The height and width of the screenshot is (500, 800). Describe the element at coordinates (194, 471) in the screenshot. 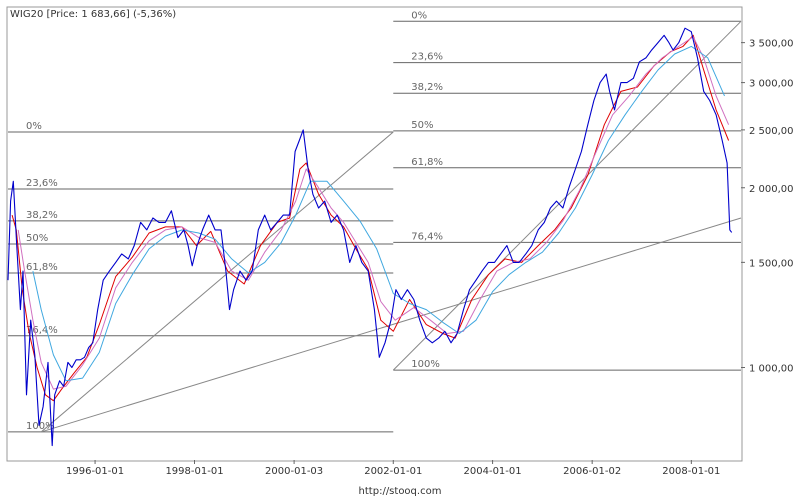

I see `x-tick-label: 1998-01-01` at that location.